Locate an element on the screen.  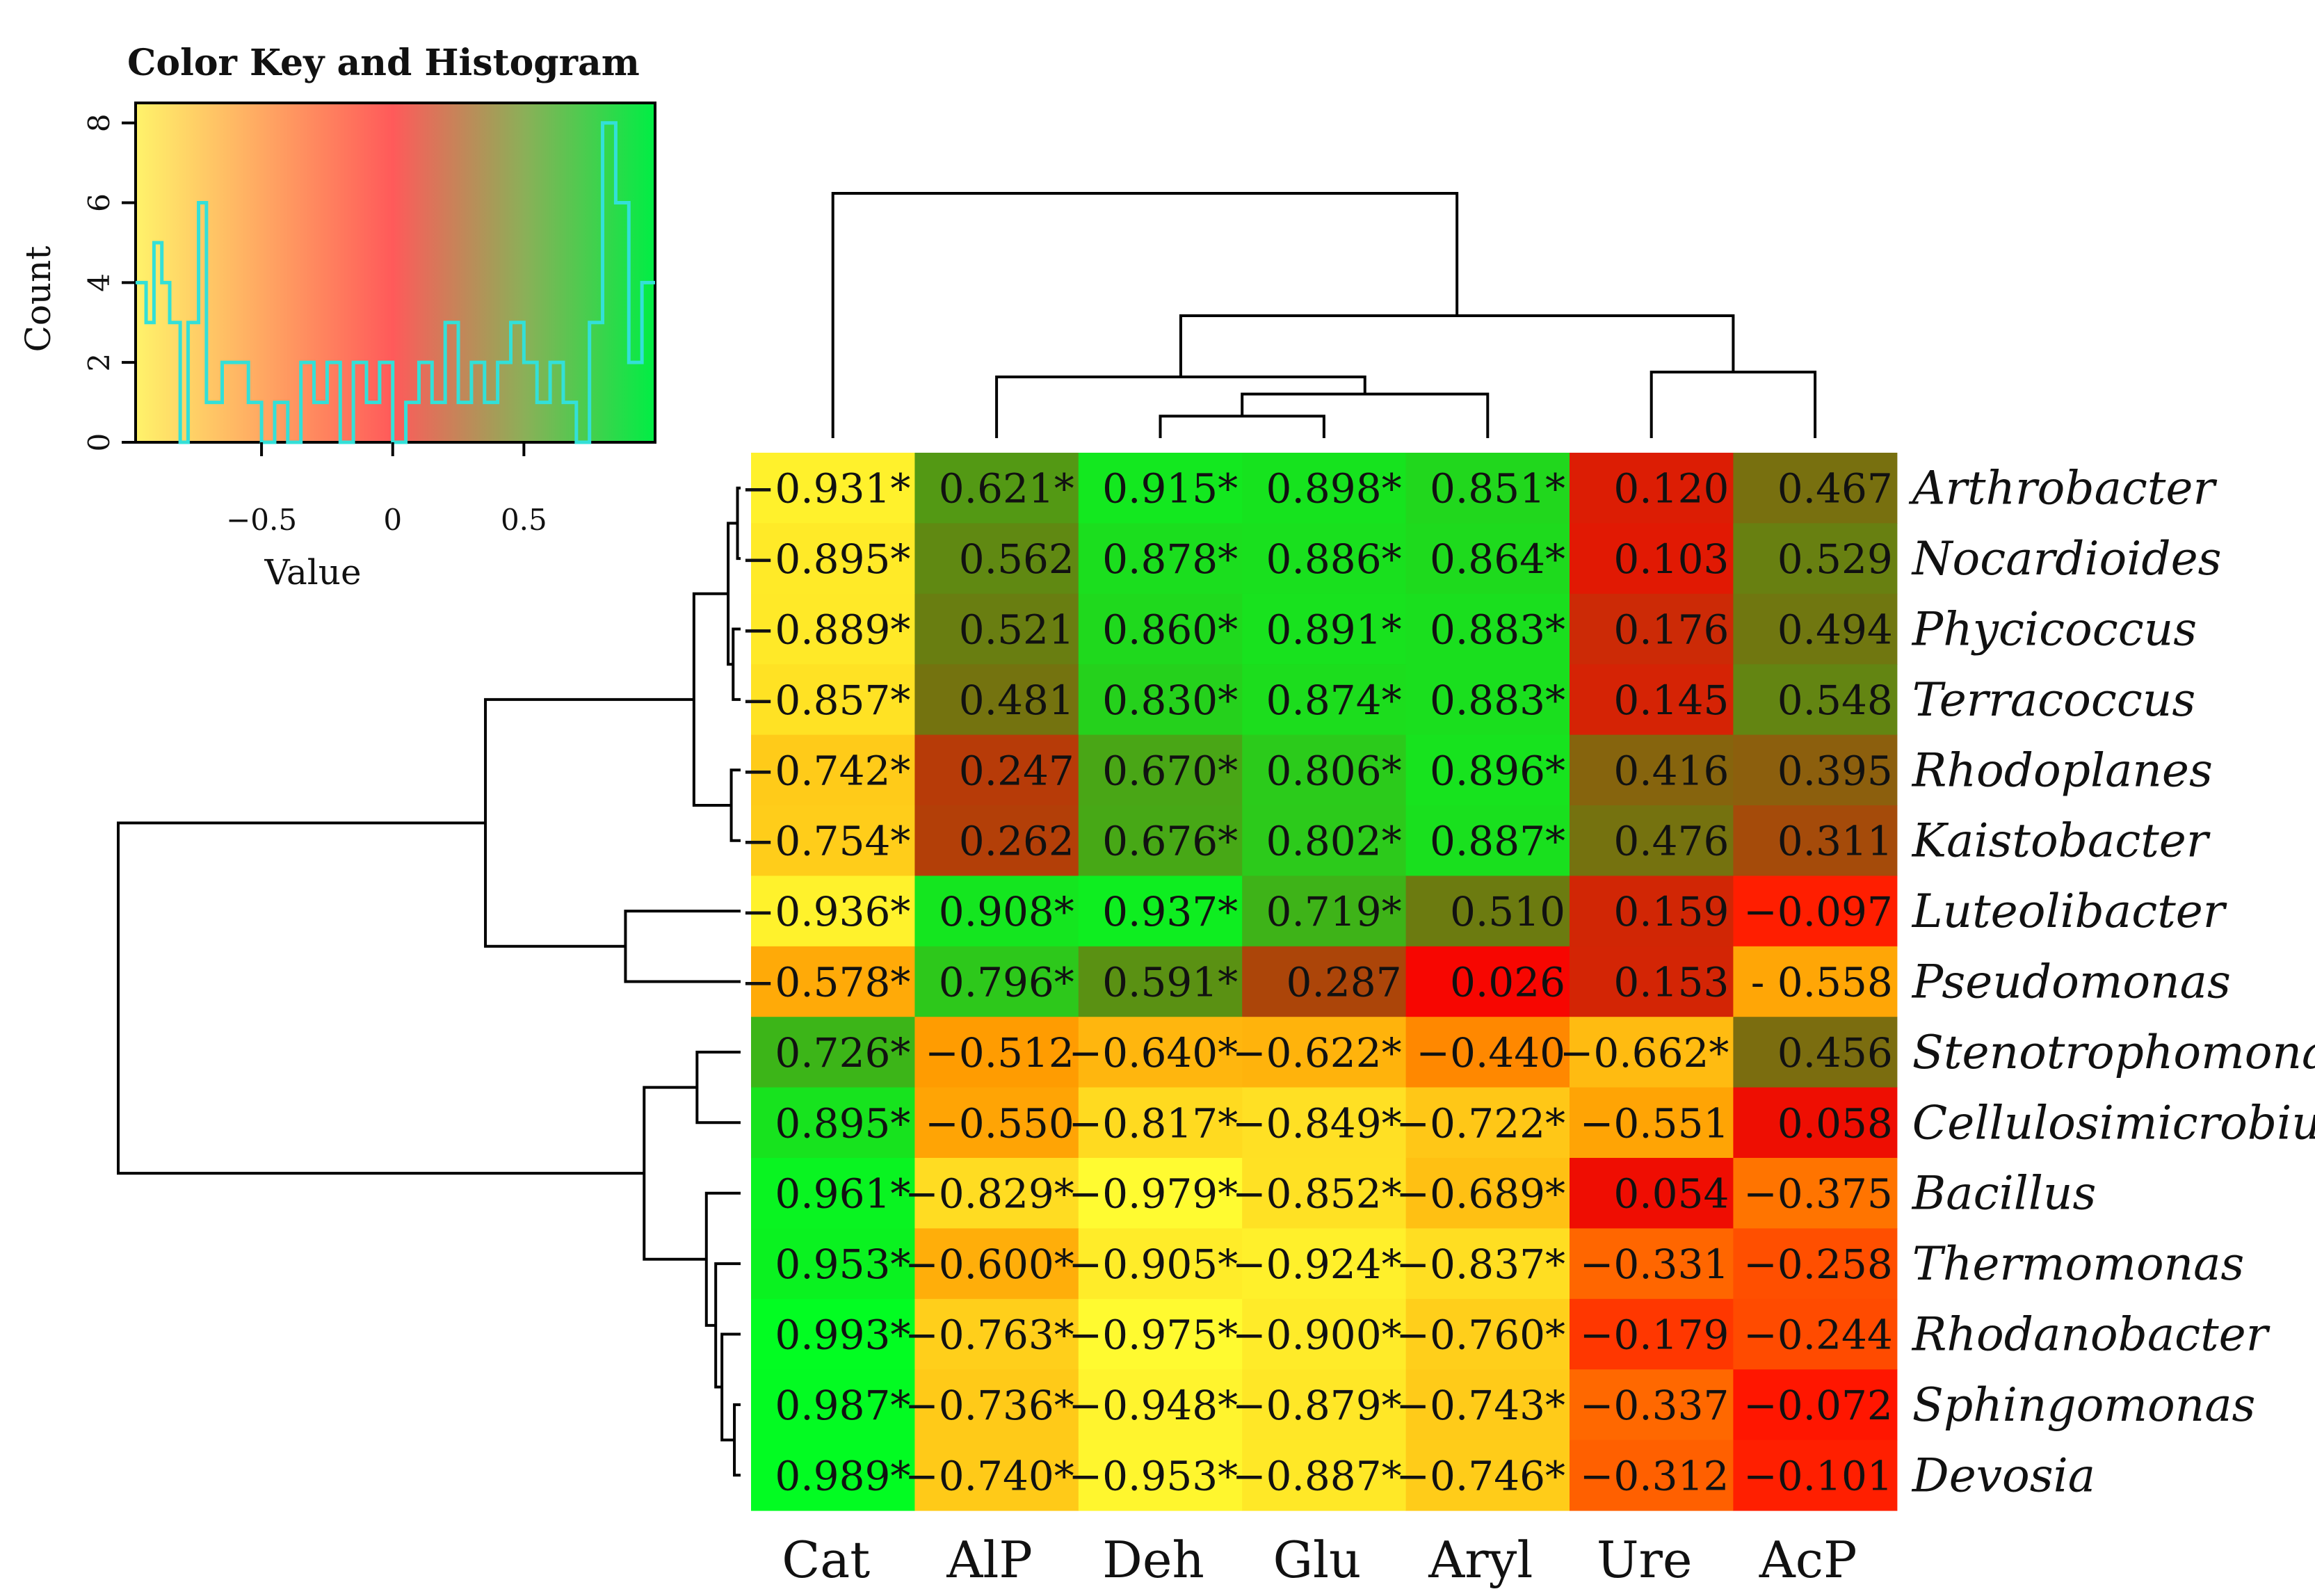
cell-value-label: −0.889* is located at coordinates (826, 630).